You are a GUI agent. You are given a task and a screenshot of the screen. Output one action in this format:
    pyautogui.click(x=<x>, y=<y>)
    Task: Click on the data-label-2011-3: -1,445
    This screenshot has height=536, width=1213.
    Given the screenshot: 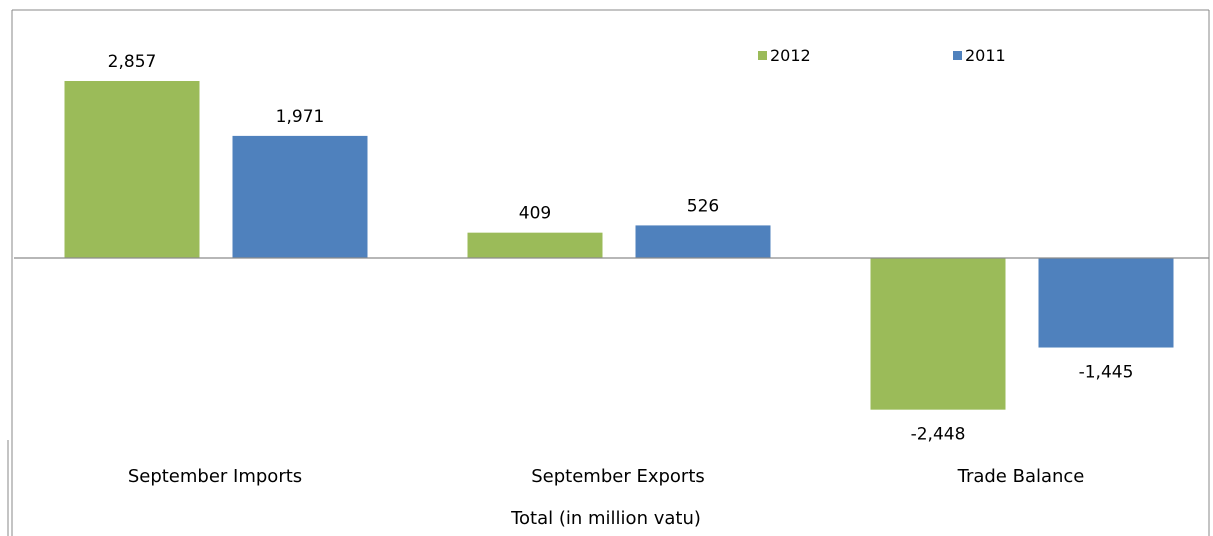 What is the action you would take?
    pyautogui.click(x=1106, y=373)
    